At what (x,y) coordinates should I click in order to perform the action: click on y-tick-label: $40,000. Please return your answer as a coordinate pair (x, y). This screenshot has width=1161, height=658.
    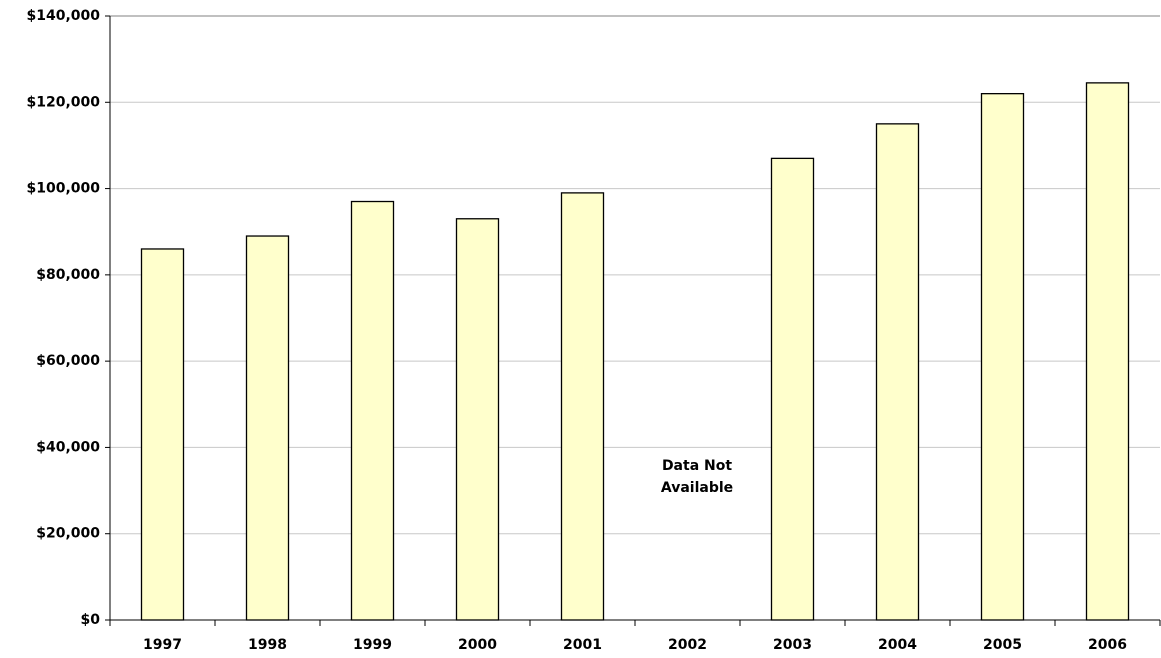
    Looking at the image, I should click on (68, 447).